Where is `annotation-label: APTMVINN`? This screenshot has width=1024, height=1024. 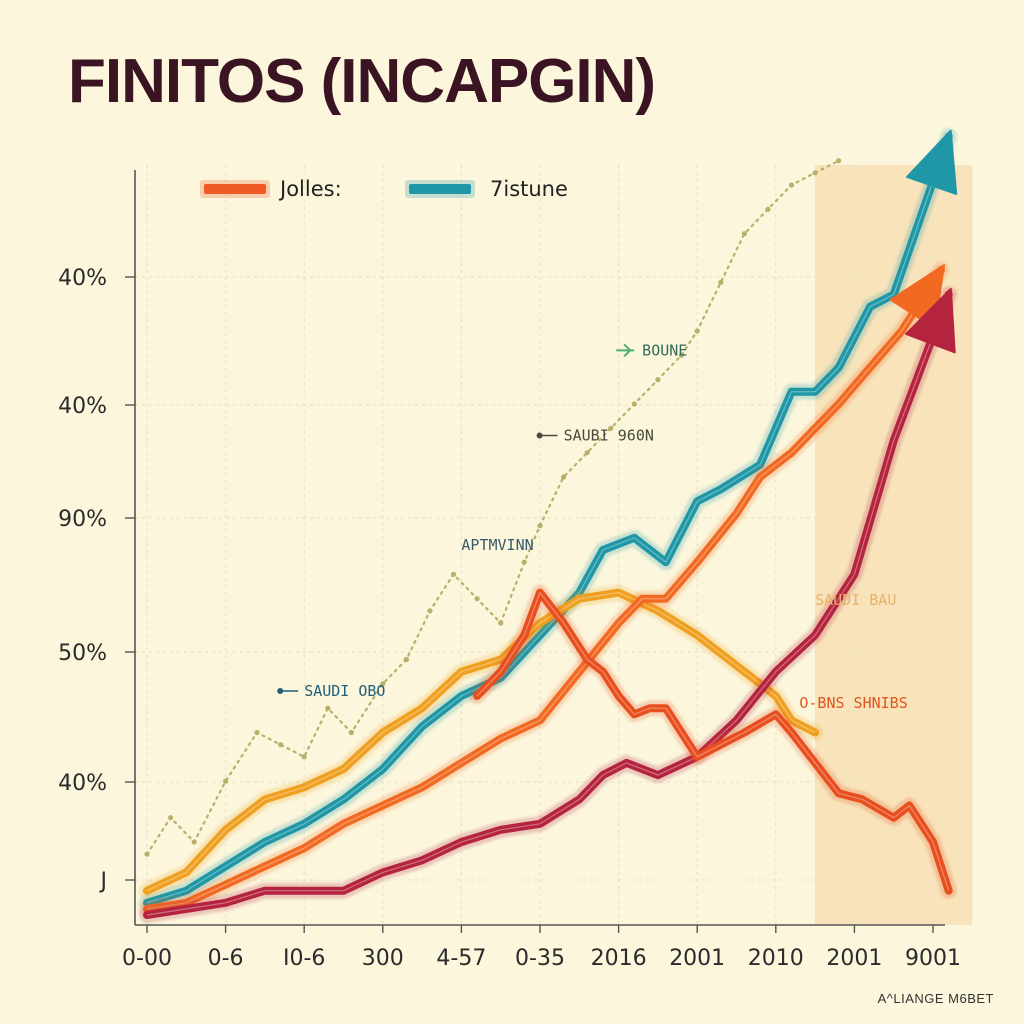
annotation-label: APTMVINN is located at coordinates (497, 545).